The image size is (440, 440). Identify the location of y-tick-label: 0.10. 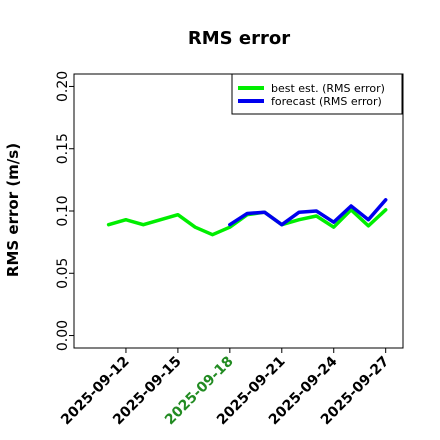
(63, 210).